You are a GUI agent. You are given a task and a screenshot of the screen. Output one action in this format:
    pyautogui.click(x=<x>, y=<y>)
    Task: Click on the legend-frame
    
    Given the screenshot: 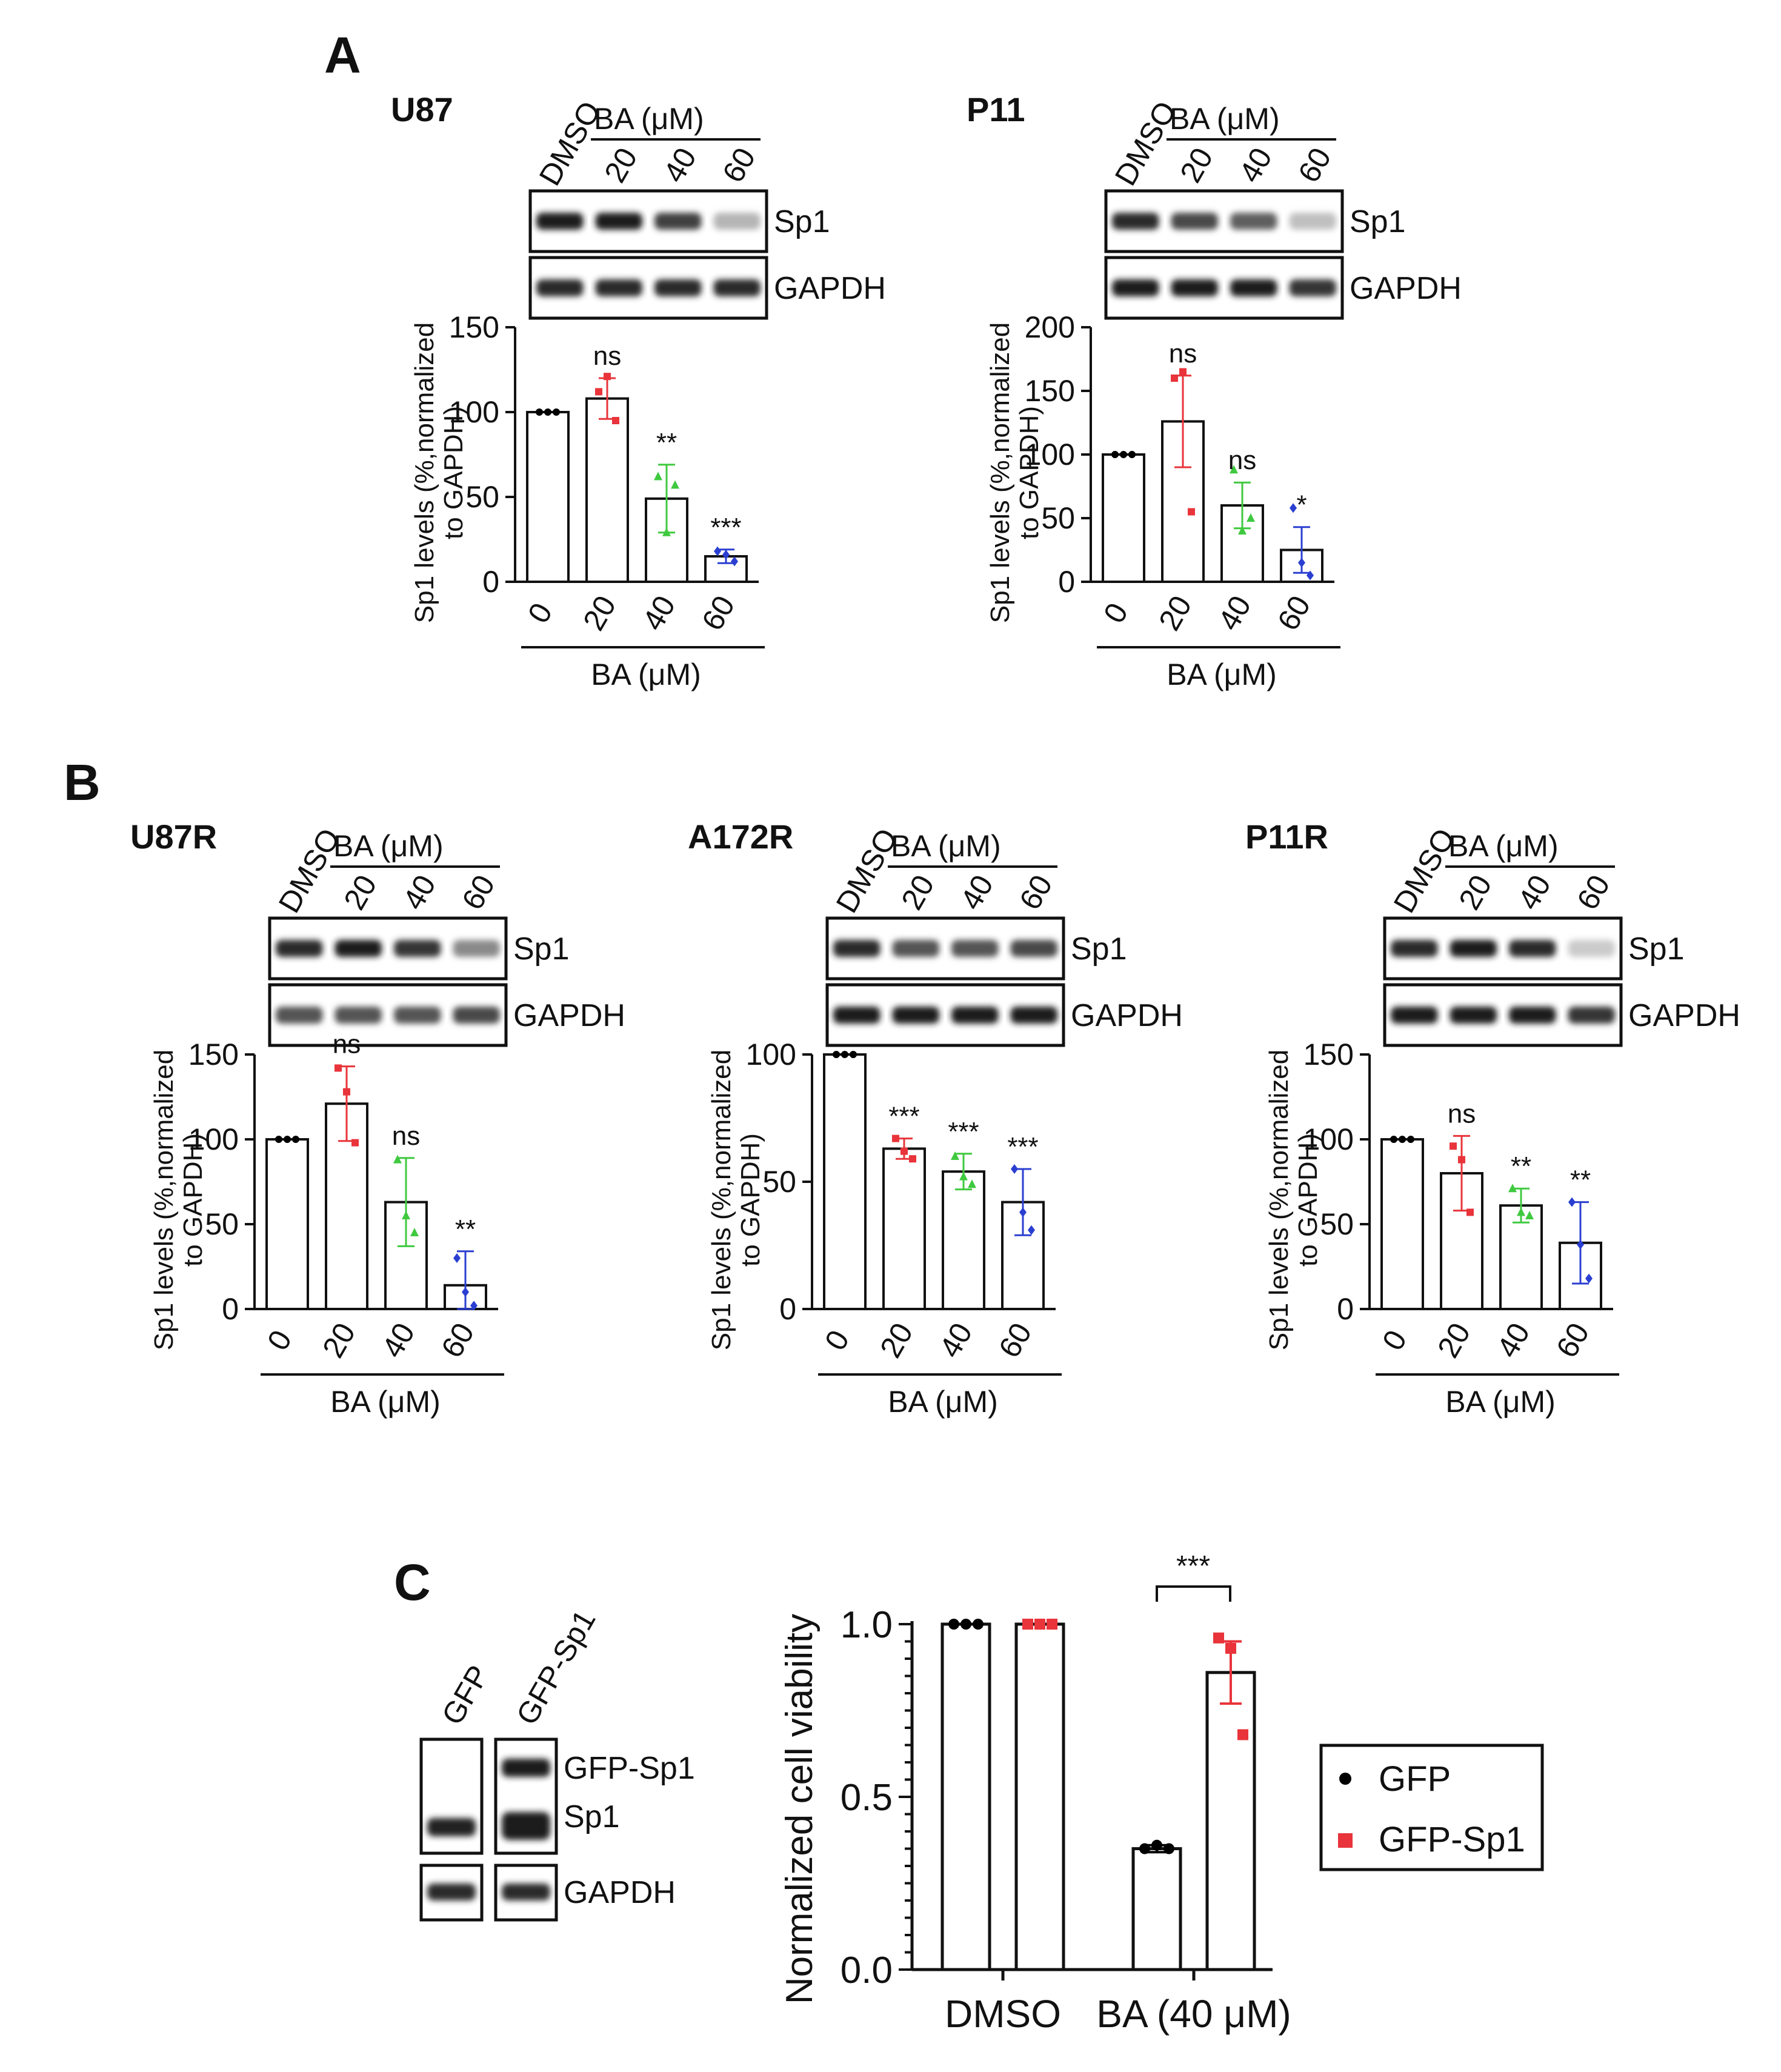 What is the action you would take?
    pyautogui.click(x=1431, y=1808)
    